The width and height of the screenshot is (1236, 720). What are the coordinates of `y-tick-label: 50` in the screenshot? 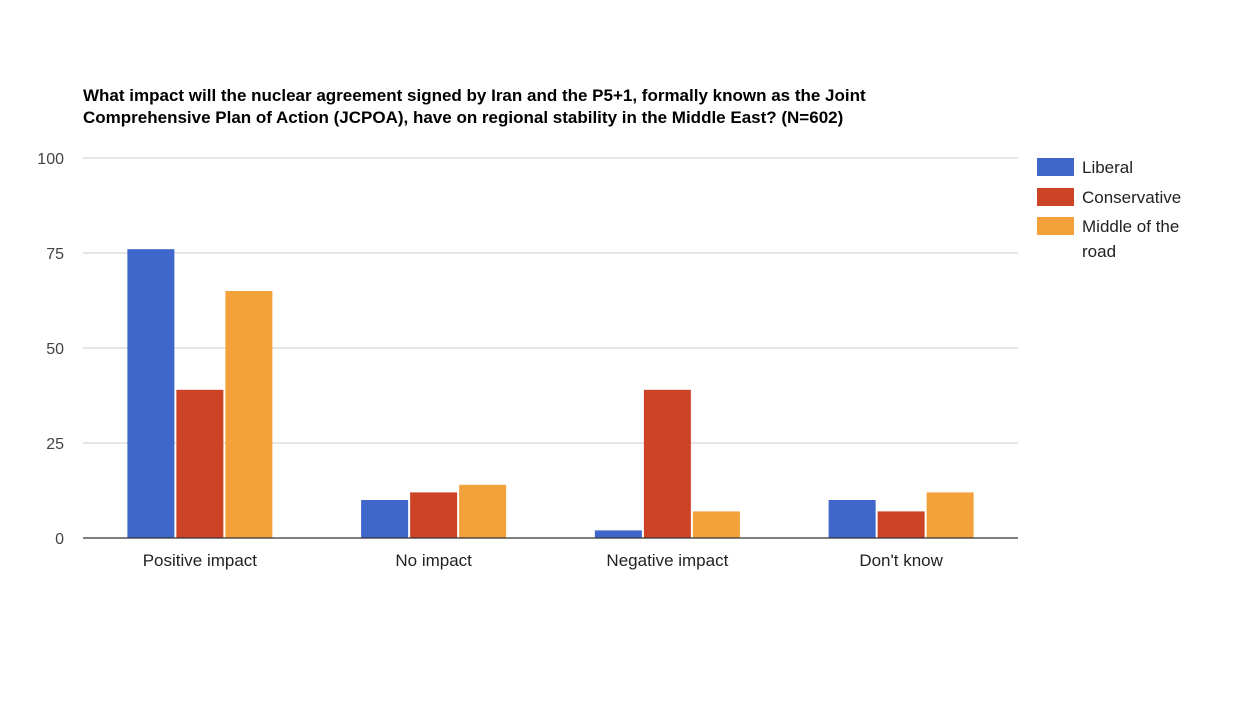 It's located at (55, 349).